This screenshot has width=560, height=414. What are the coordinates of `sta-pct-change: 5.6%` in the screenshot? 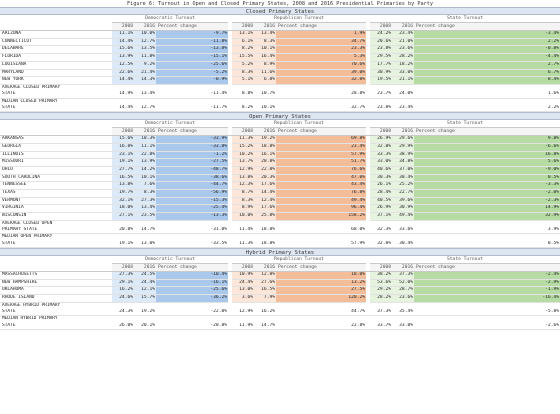 It's located at (487, 162).